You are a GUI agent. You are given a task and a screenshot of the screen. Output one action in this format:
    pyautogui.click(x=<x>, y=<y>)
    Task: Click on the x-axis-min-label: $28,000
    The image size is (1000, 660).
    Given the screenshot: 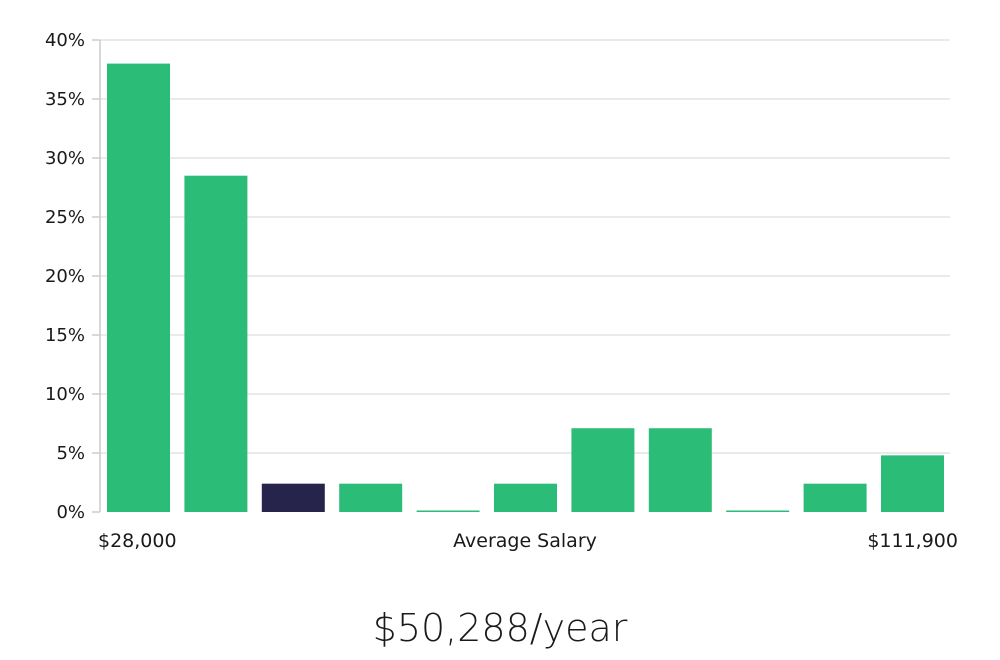 What is the action you would take?
    pyautogui.click(x=137, y=541)
    